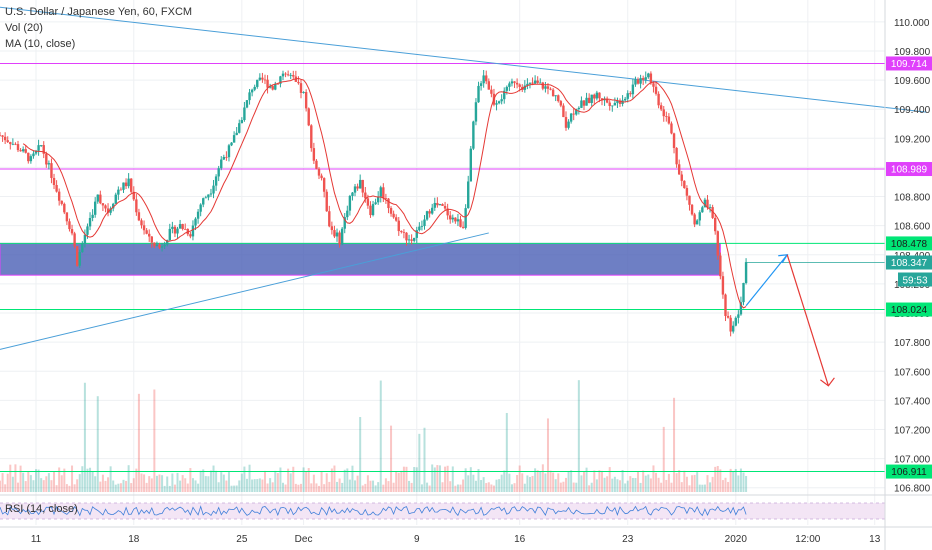  I want to click on ma-study-label: MA (10, close), so click(40, 44).